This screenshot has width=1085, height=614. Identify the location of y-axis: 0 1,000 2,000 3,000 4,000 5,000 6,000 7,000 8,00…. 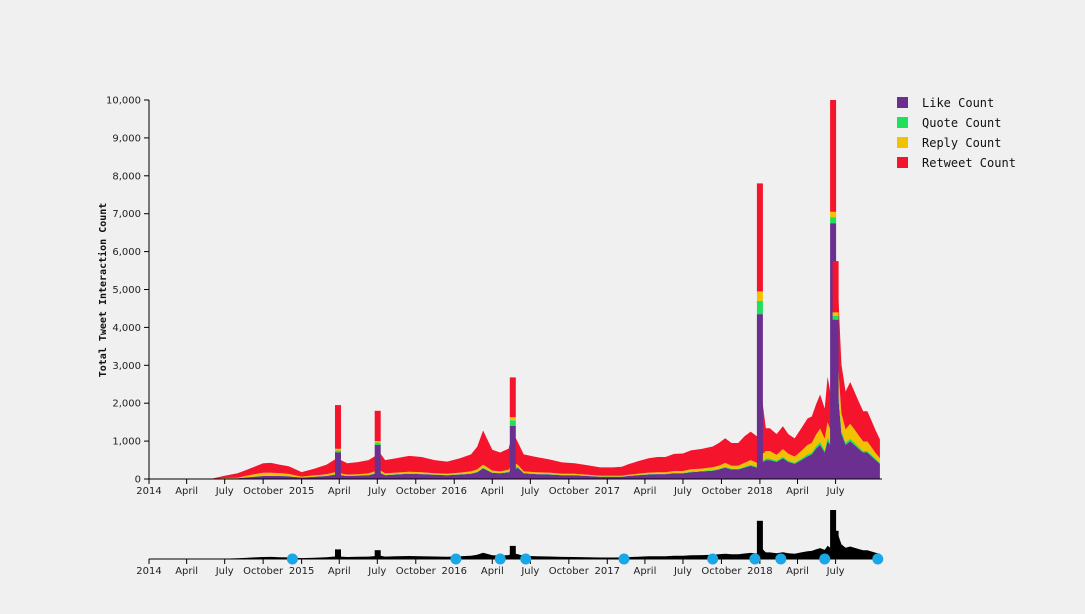
(128, 291).